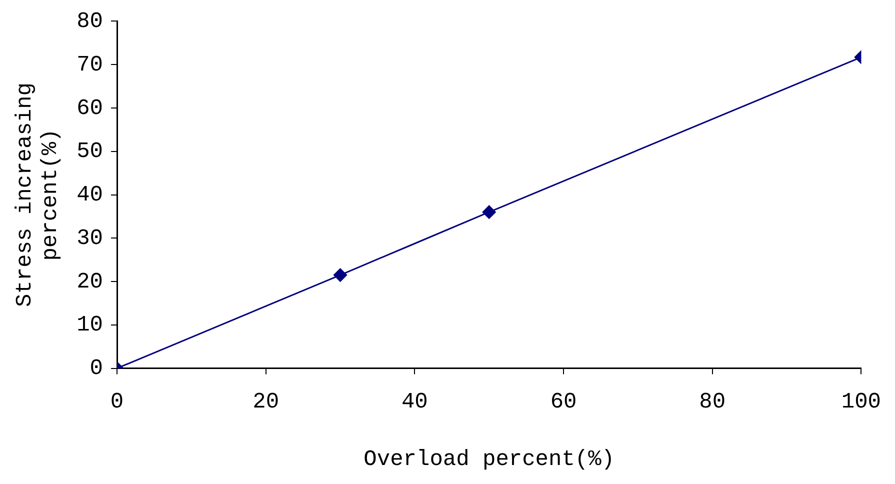 The width and height of the screenshot is (895, 484). Describe the element at coordinates (90, 21) in the screenshot. I see `y-tick-label: 80` at that location.